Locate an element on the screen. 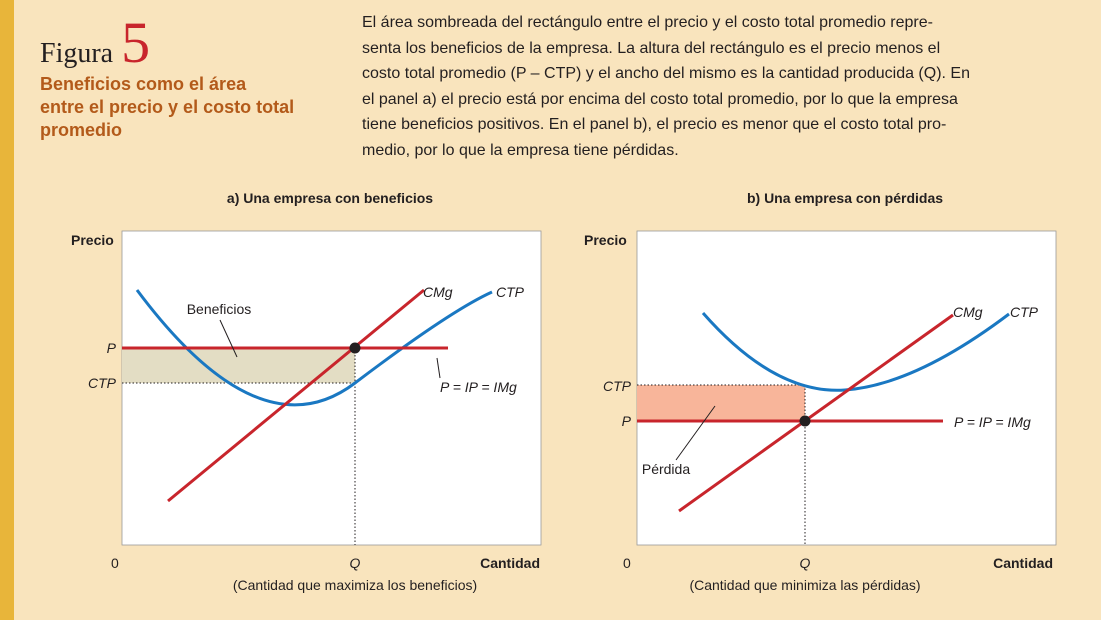 Image resolution: width=1101 pixels, height=620 pixels. panel-a-equilibrium-point is located at coordinates (355, 348).